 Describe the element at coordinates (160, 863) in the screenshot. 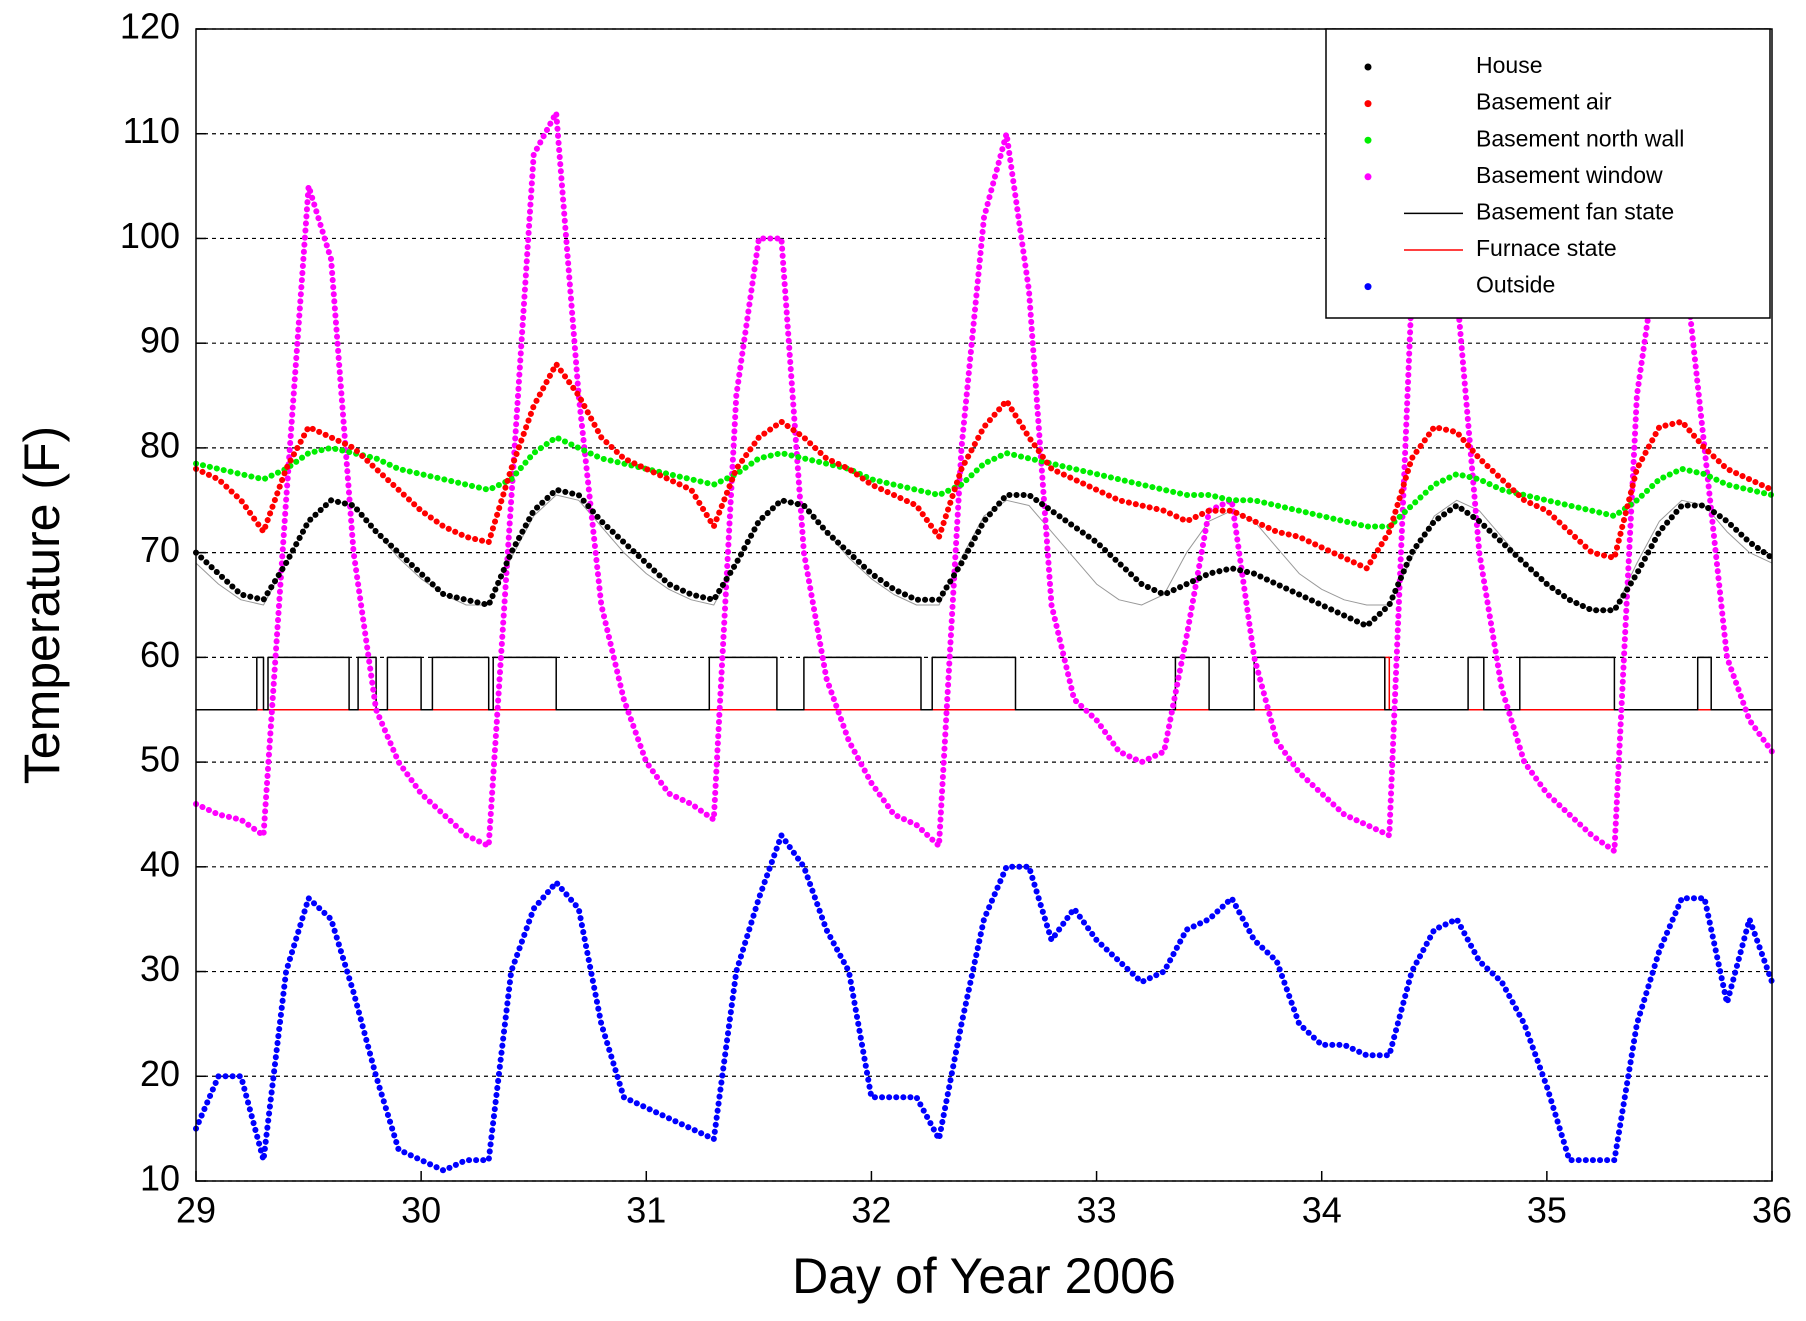

I see `y-tick-label: 40` at that location.